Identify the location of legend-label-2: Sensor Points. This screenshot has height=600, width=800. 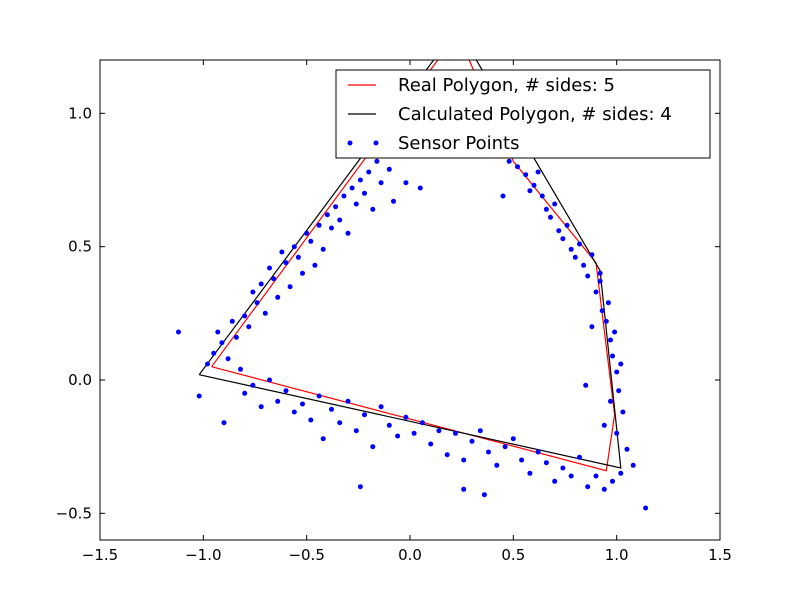
(459, 143).